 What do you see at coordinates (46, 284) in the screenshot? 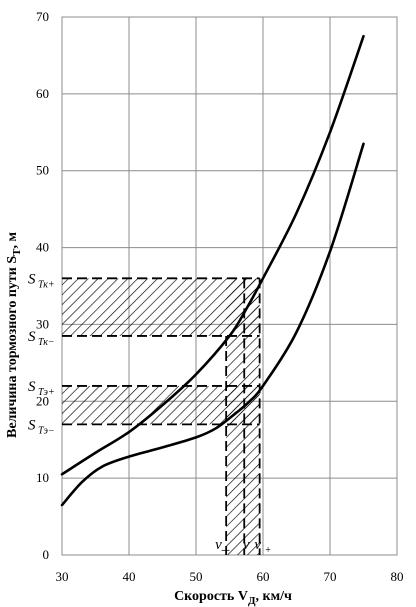
I see `level-label-sub-0: Тк+` at bounding box center [46, 284].